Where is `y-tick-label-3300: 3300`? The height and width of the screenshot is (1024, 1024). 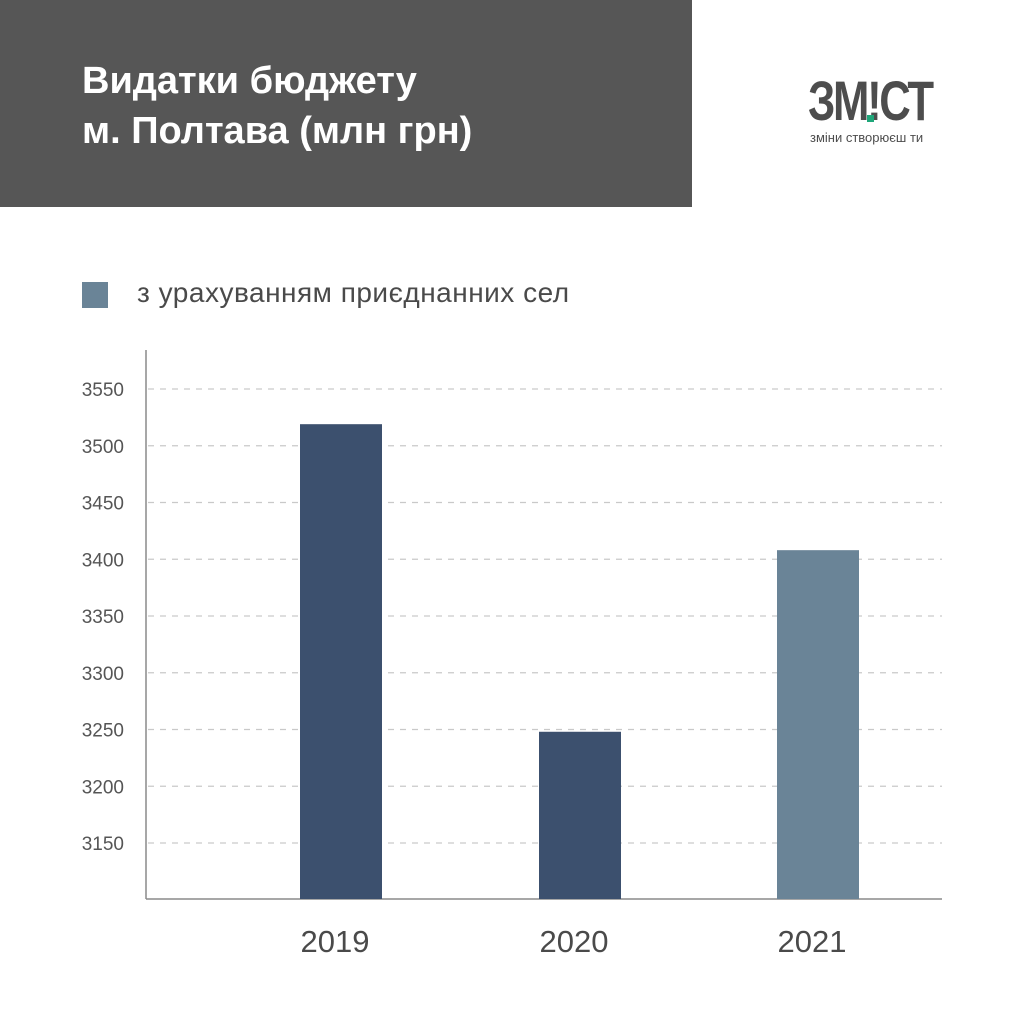
y-tick-label-3300: 3300 is located at coordinates (103, 674).